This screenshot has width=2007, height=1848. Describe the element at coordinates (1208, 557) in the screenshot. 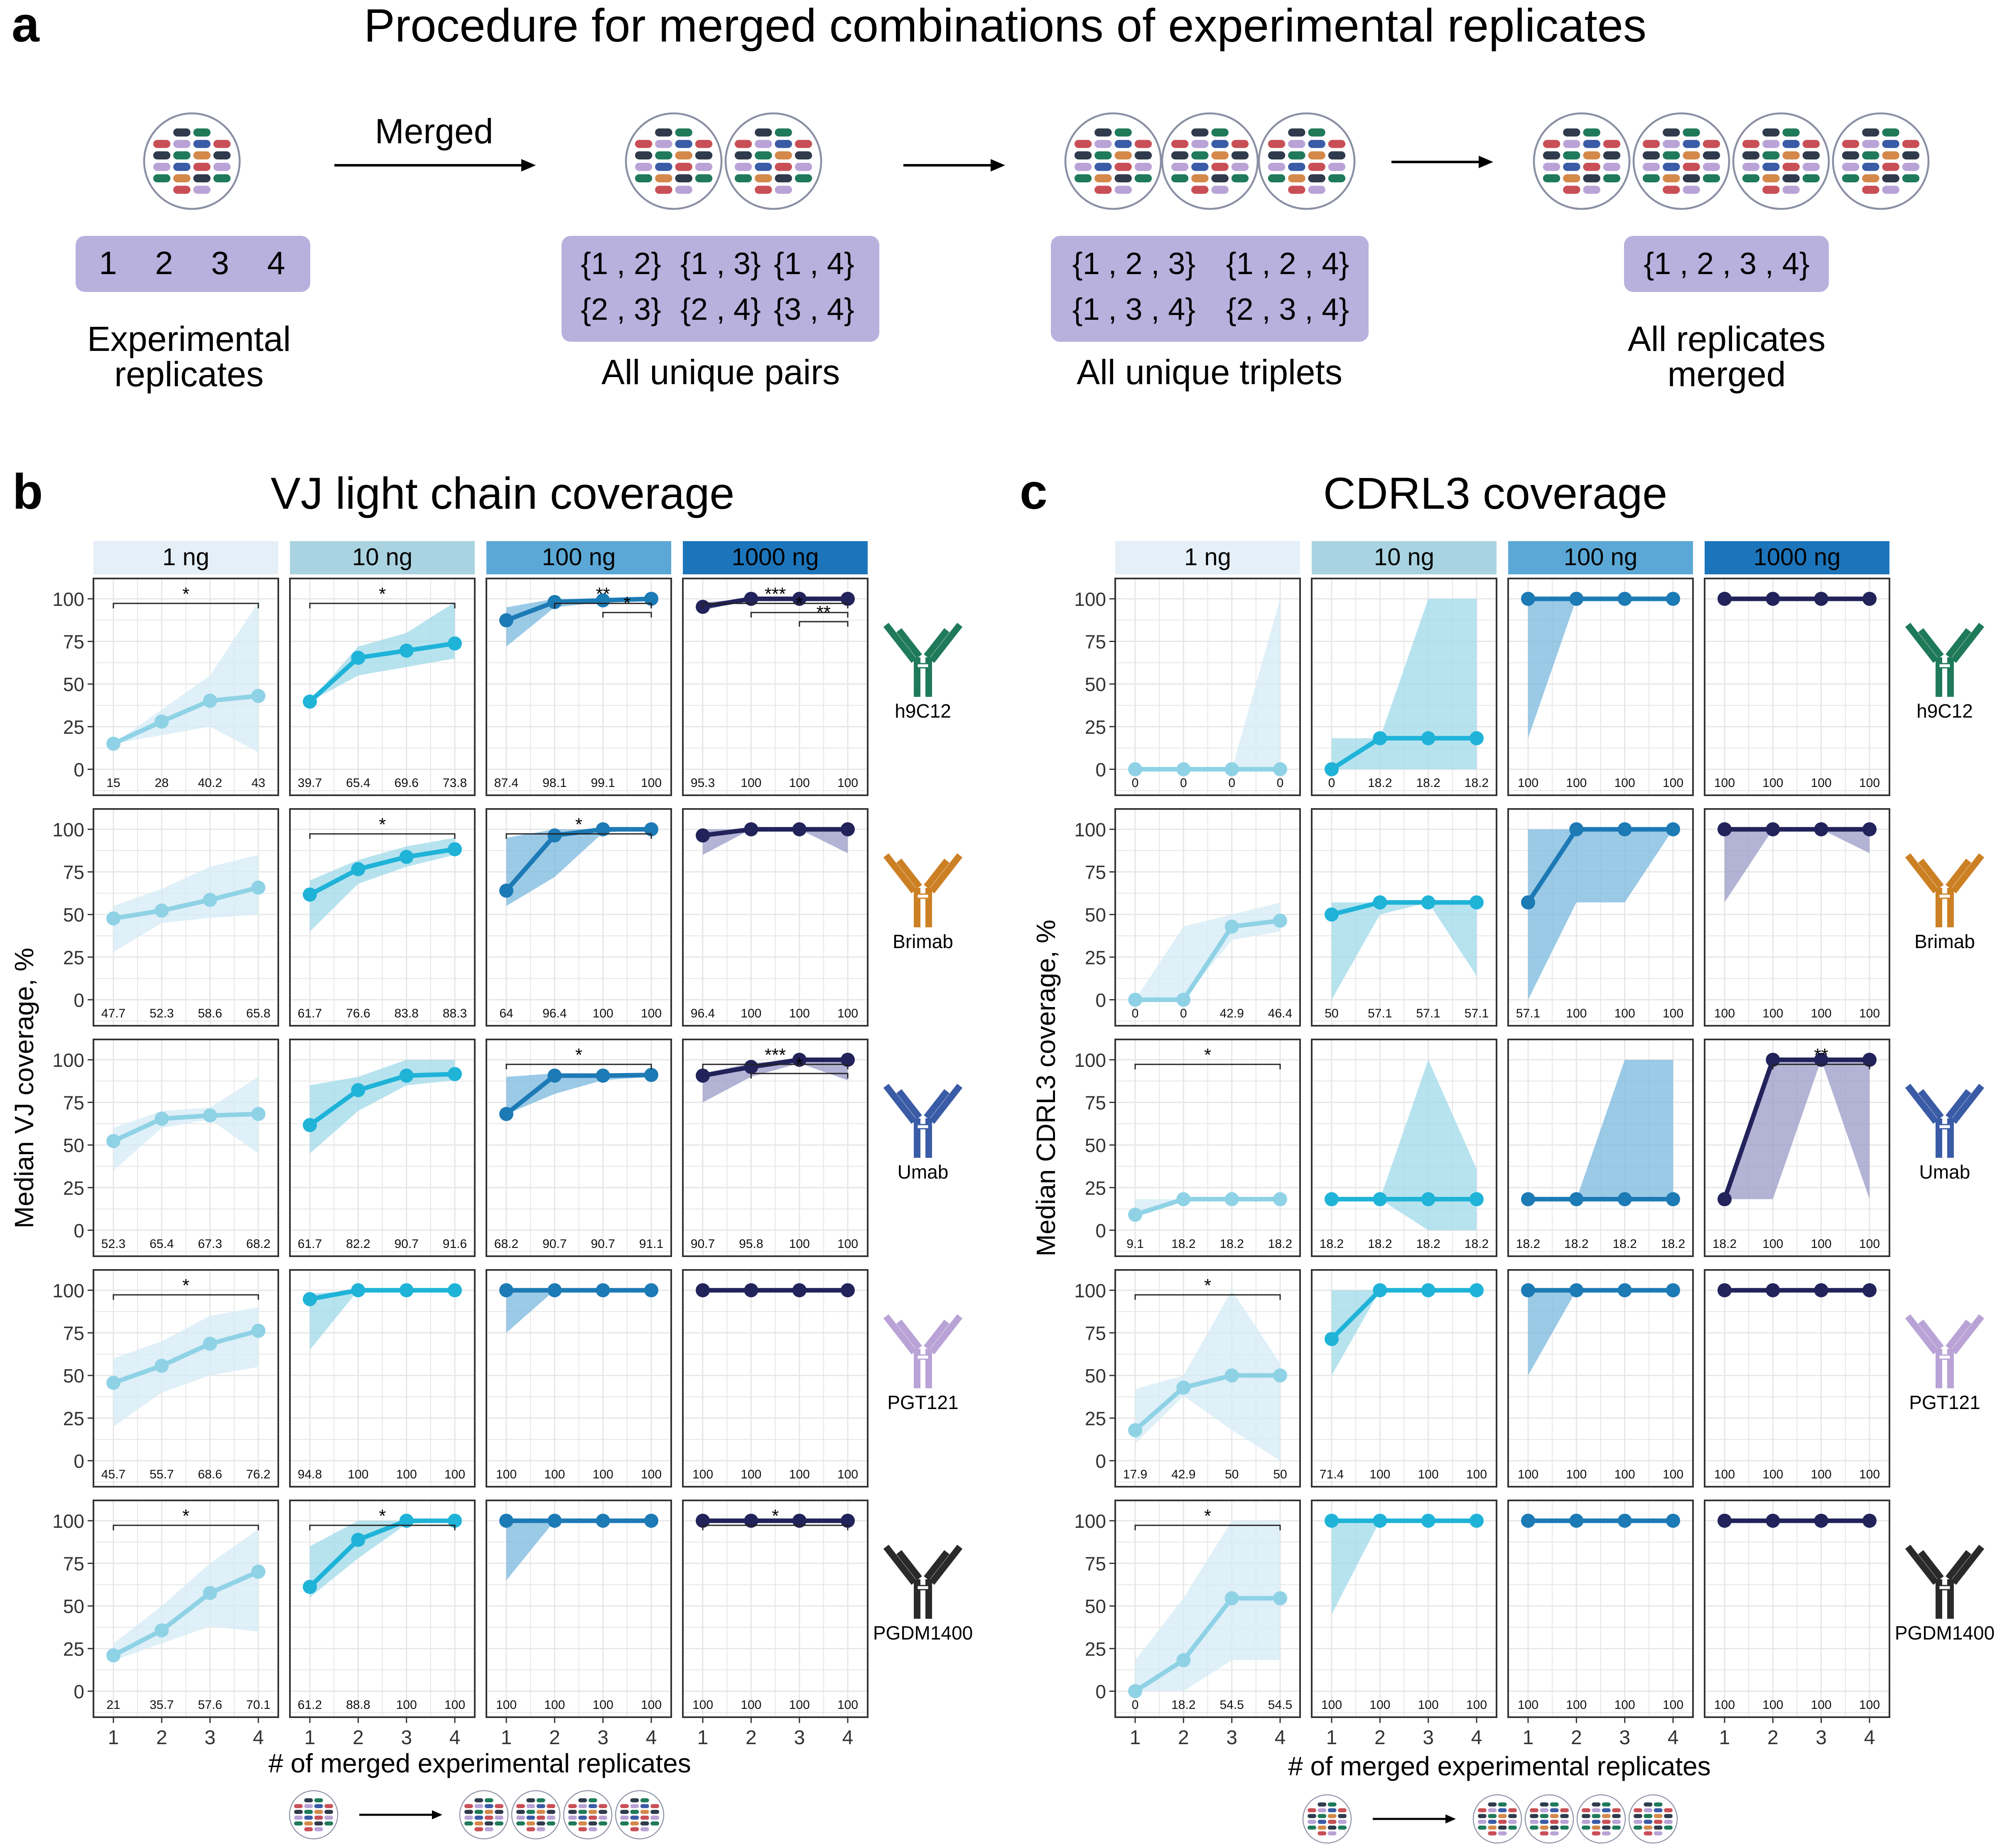

I see `facet-strip-label: 1 ng` at that location.